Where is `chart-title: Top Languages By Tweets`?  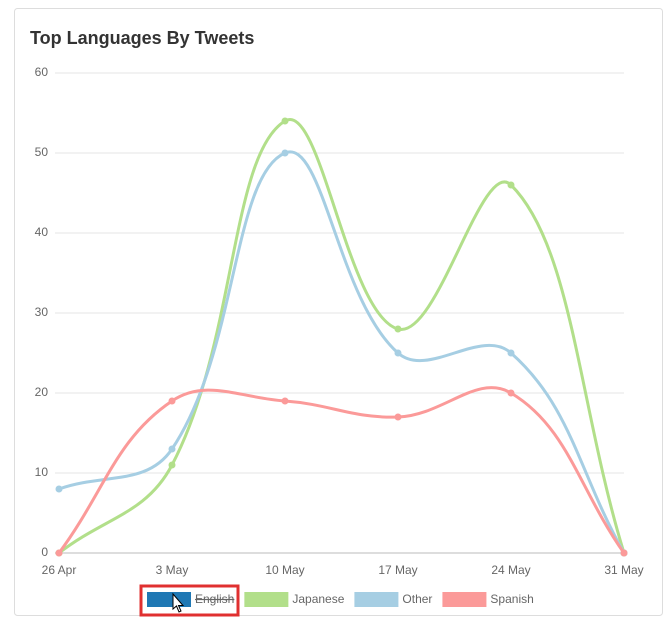 chart-title: Top Languages By Tweets is located at coordinates (142, 38).